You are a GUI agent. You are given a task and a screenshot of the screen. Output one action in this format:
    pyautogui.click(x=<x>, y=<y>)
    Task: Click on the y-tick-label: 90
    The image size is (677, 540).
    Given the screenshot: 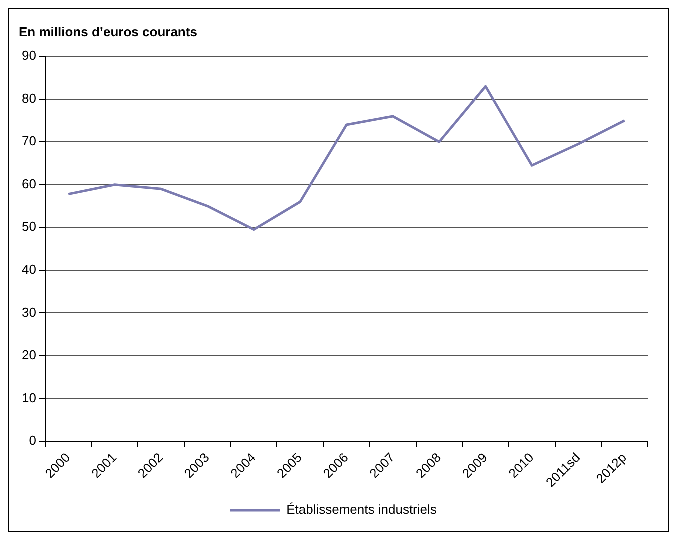 What is the action you would take?
    pyautogui.click(x=29, y=56)
    